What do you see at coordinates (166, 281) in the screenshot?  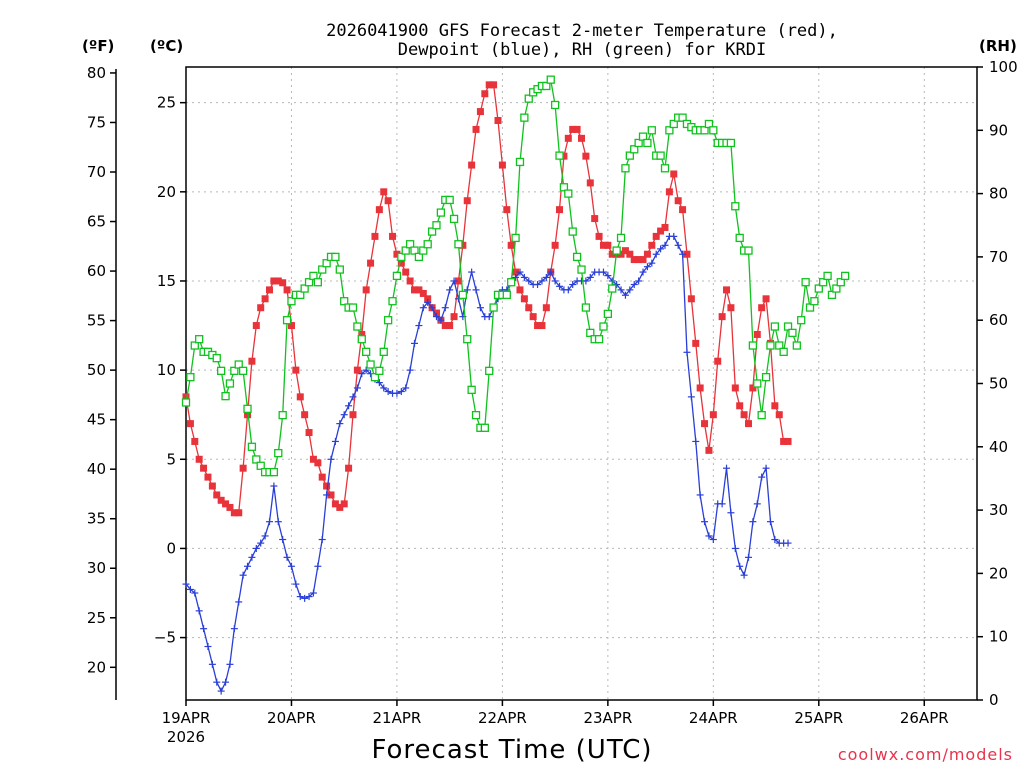 I see `celsius-tick-label: 15` at bounding box center [166, 281].